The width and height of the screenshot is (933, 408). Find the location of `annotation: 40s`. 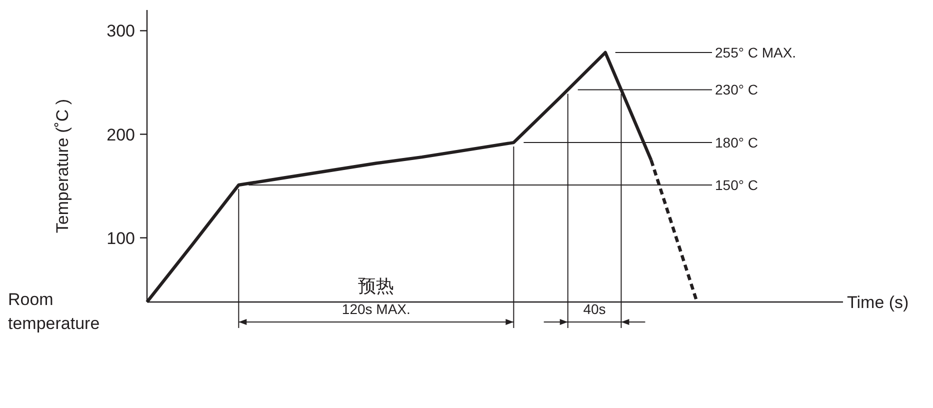

annotation: 40s is located at coordinates (594, 309).